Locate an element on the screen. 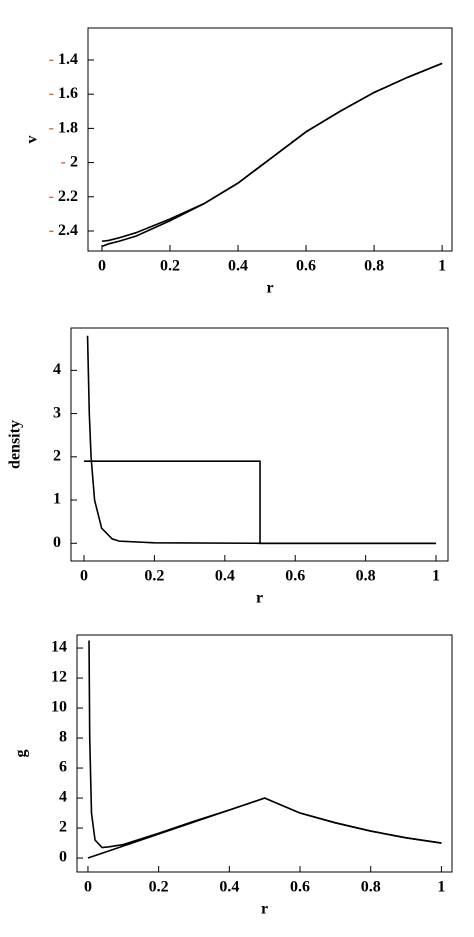 The height and width of the screenshot is (937, 474). y-tick-label: - 2 is located at coordinates (69, 161).